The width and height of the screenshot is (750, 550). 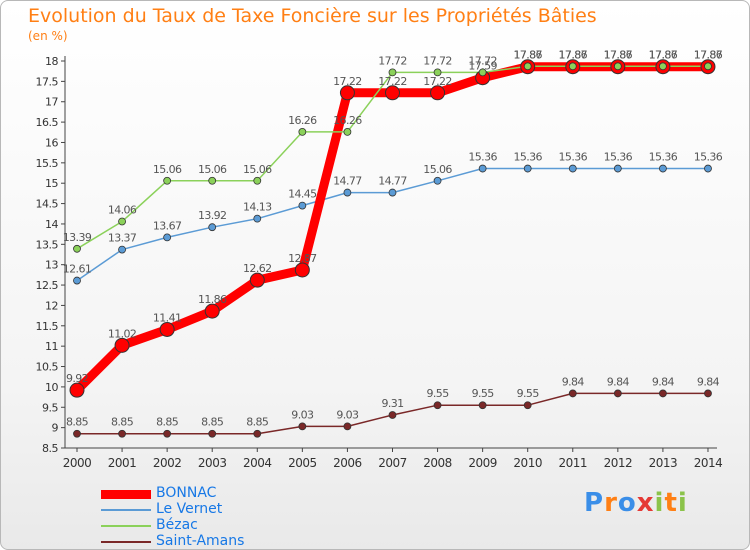 I want to click on chart-legend: BONNAC Le Vernet Bézac Saint-Amans, so click(x=211, y=517).